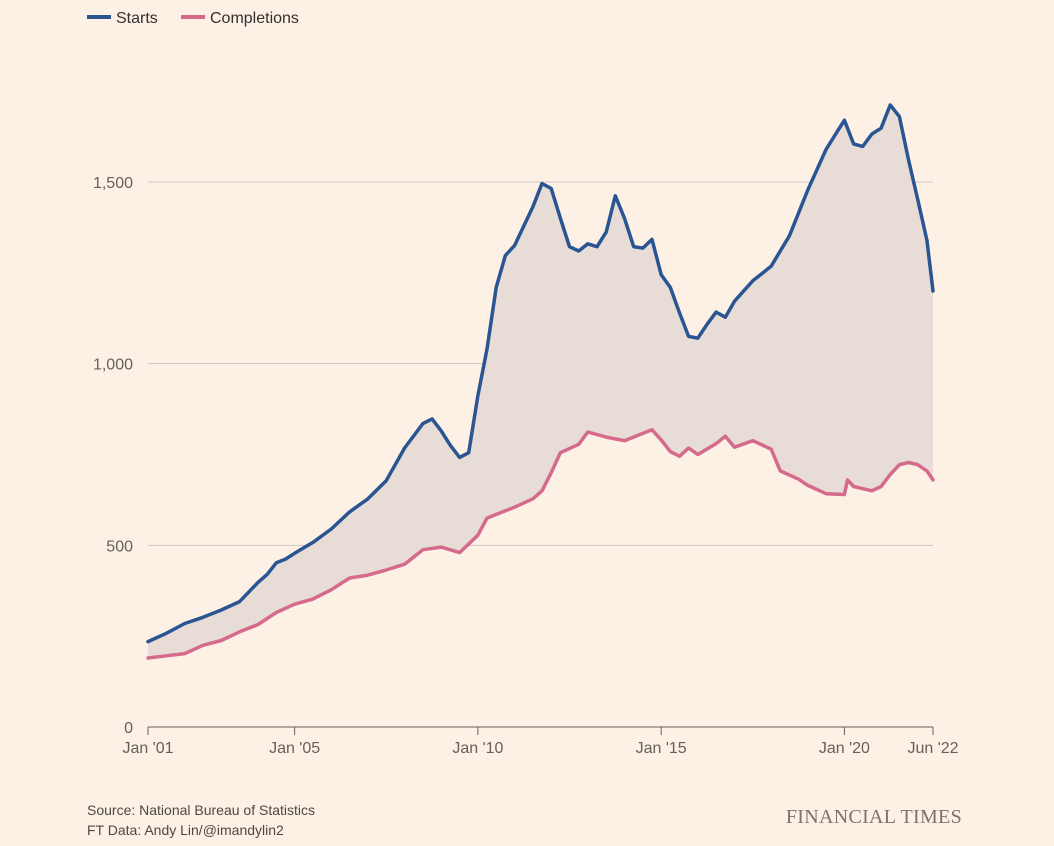 The width and height of the screenshot is (1054, 846). I want to click on source-line: Source: National Bureau of Statistics, so click(201, 810).